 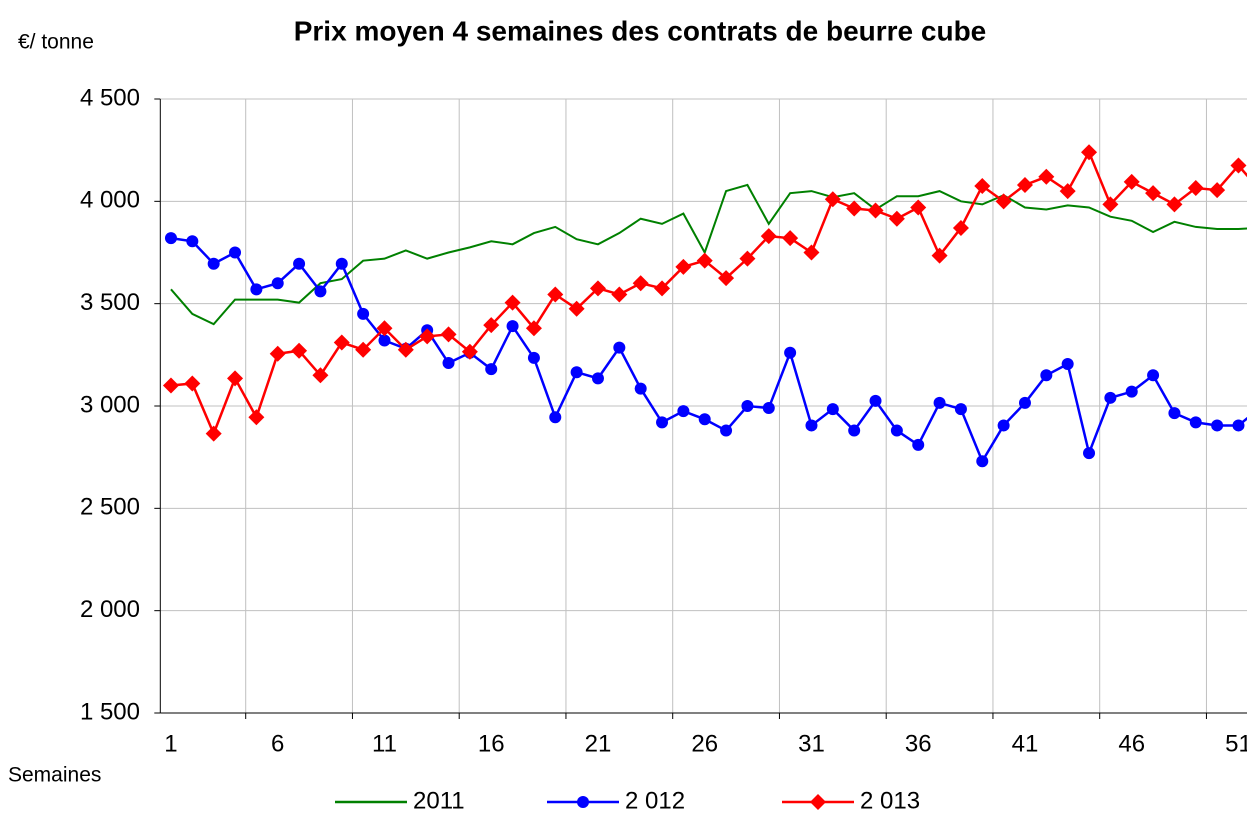 I want to click on legend-label: 2011, so click(x=439, y=800).